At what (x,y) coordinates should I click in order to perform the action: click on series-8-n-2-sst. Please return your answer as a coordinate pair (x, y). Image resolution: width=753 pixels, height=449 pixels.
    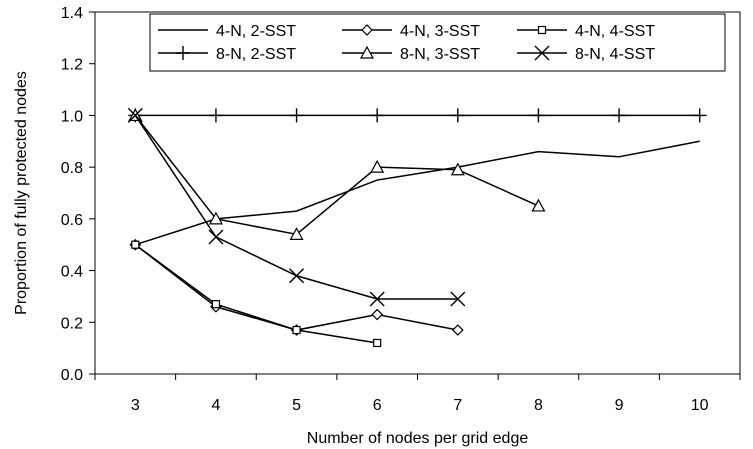
    Looking at the image, I should click on (417, 115).